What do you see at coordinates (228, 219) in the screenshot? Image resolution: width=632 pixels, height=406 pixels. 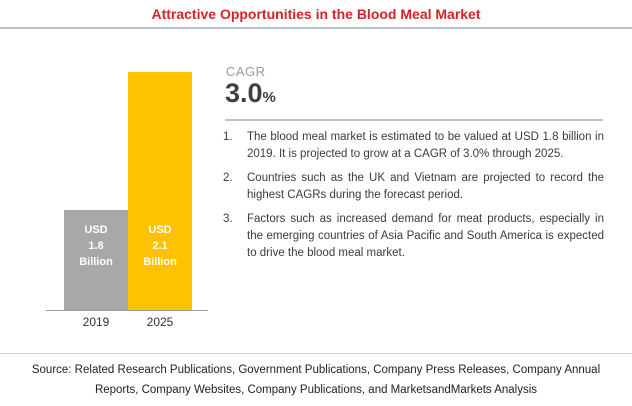 I see `key-point-number: 3.` at bounding box center [228, 219].